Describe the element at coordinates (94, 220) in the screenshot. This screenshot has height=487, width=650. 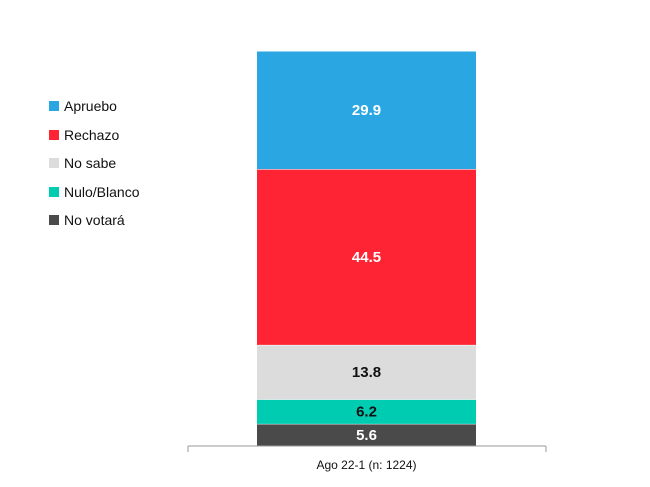
I see `legend-label-no-votara: No votará` at that location.